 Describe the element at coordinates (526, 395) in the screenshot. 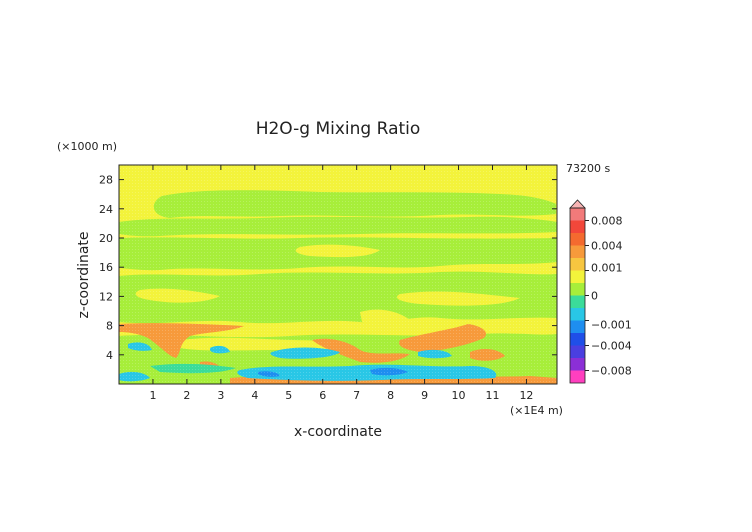

I see `x-tick-label-11: 12` at that location.